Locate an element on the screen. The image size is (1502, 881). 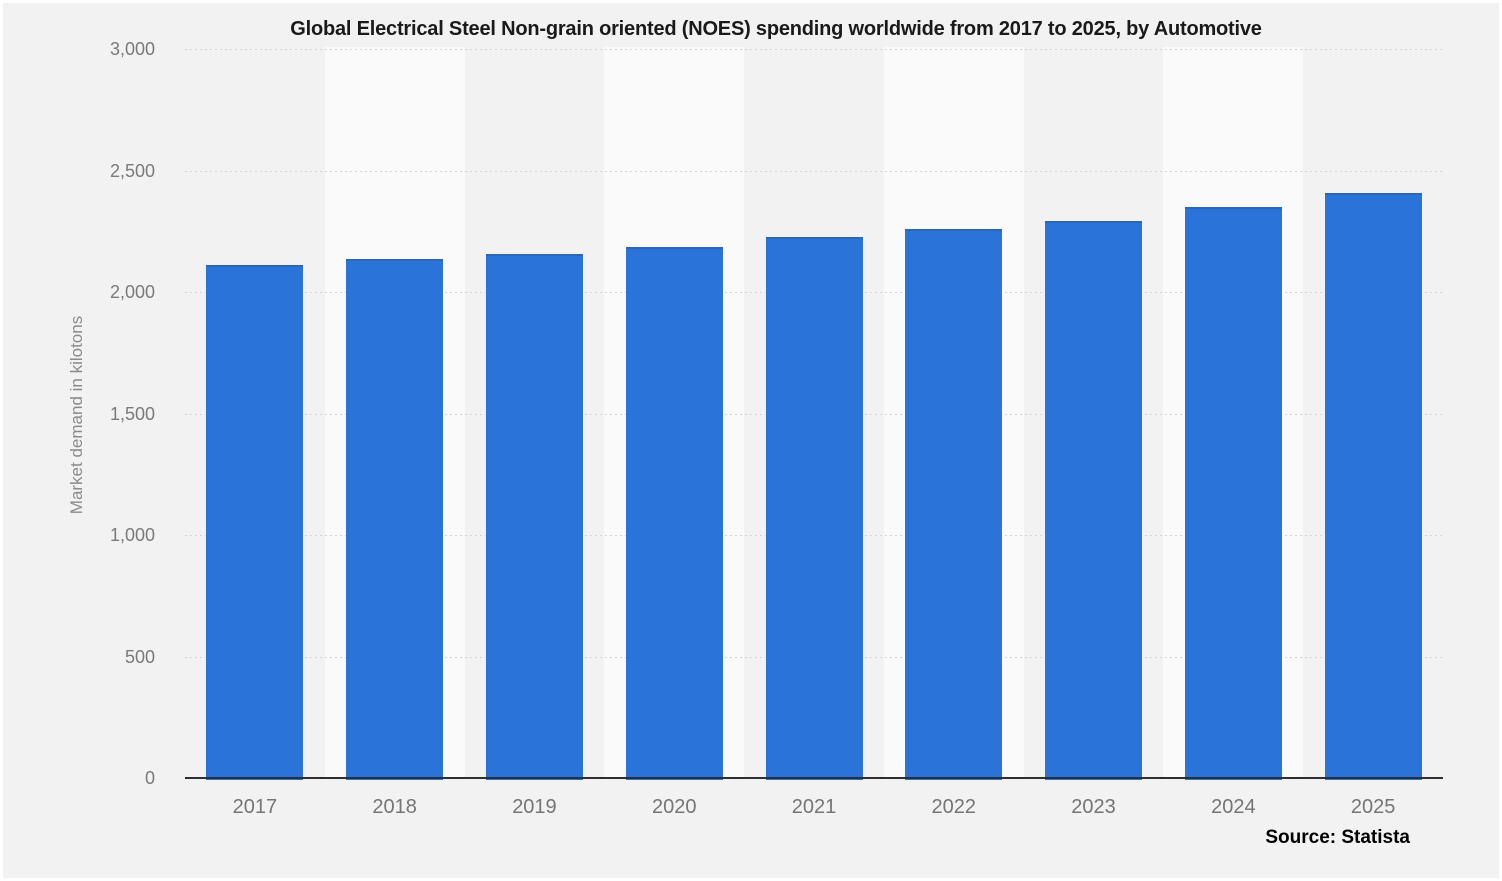
x-tick-label-2021: 2021 is located at coordinates (814, 807).